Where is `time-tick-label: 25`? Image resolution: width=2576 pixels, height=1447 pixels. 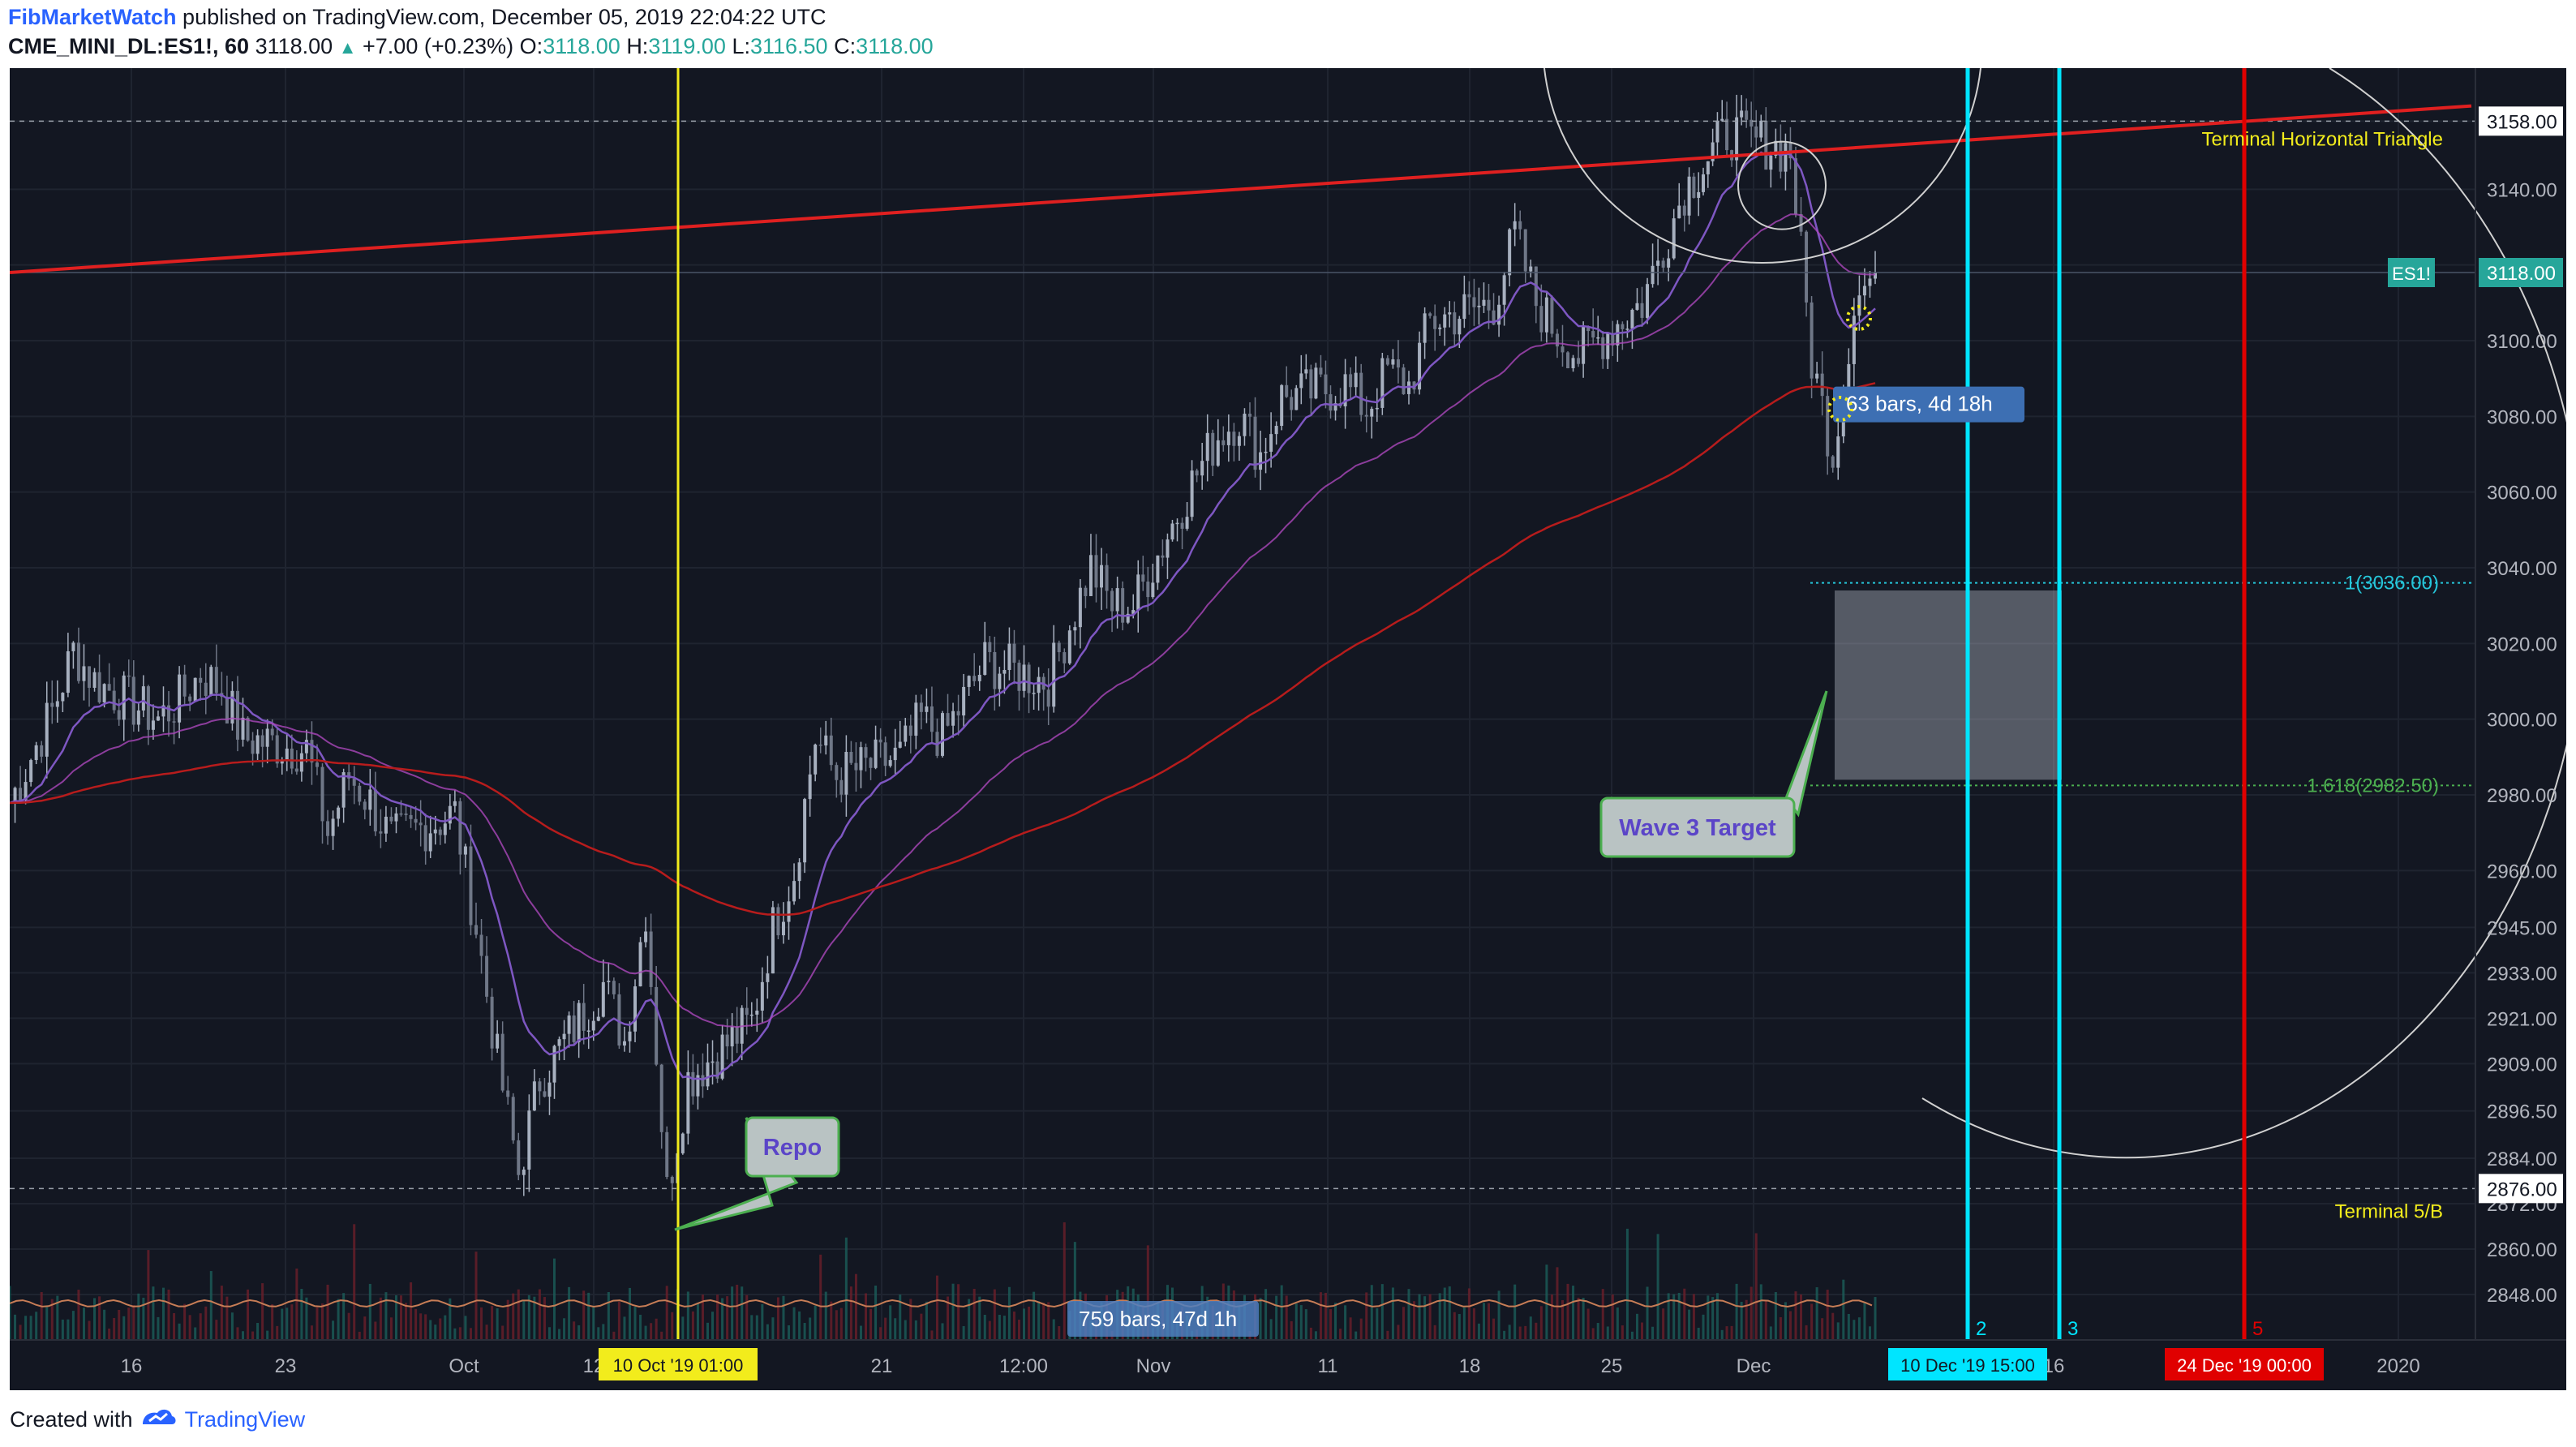 time-tick-label: 25 is located at coordinates (1612, 1366).